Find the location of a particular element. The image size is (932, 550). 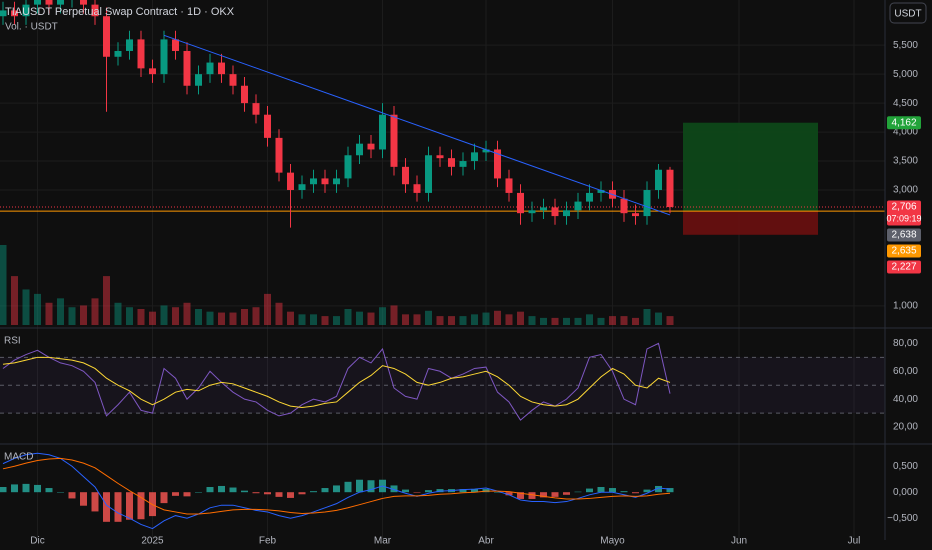

y-tick-label: 5,000 is located at coordinates (905, 74).